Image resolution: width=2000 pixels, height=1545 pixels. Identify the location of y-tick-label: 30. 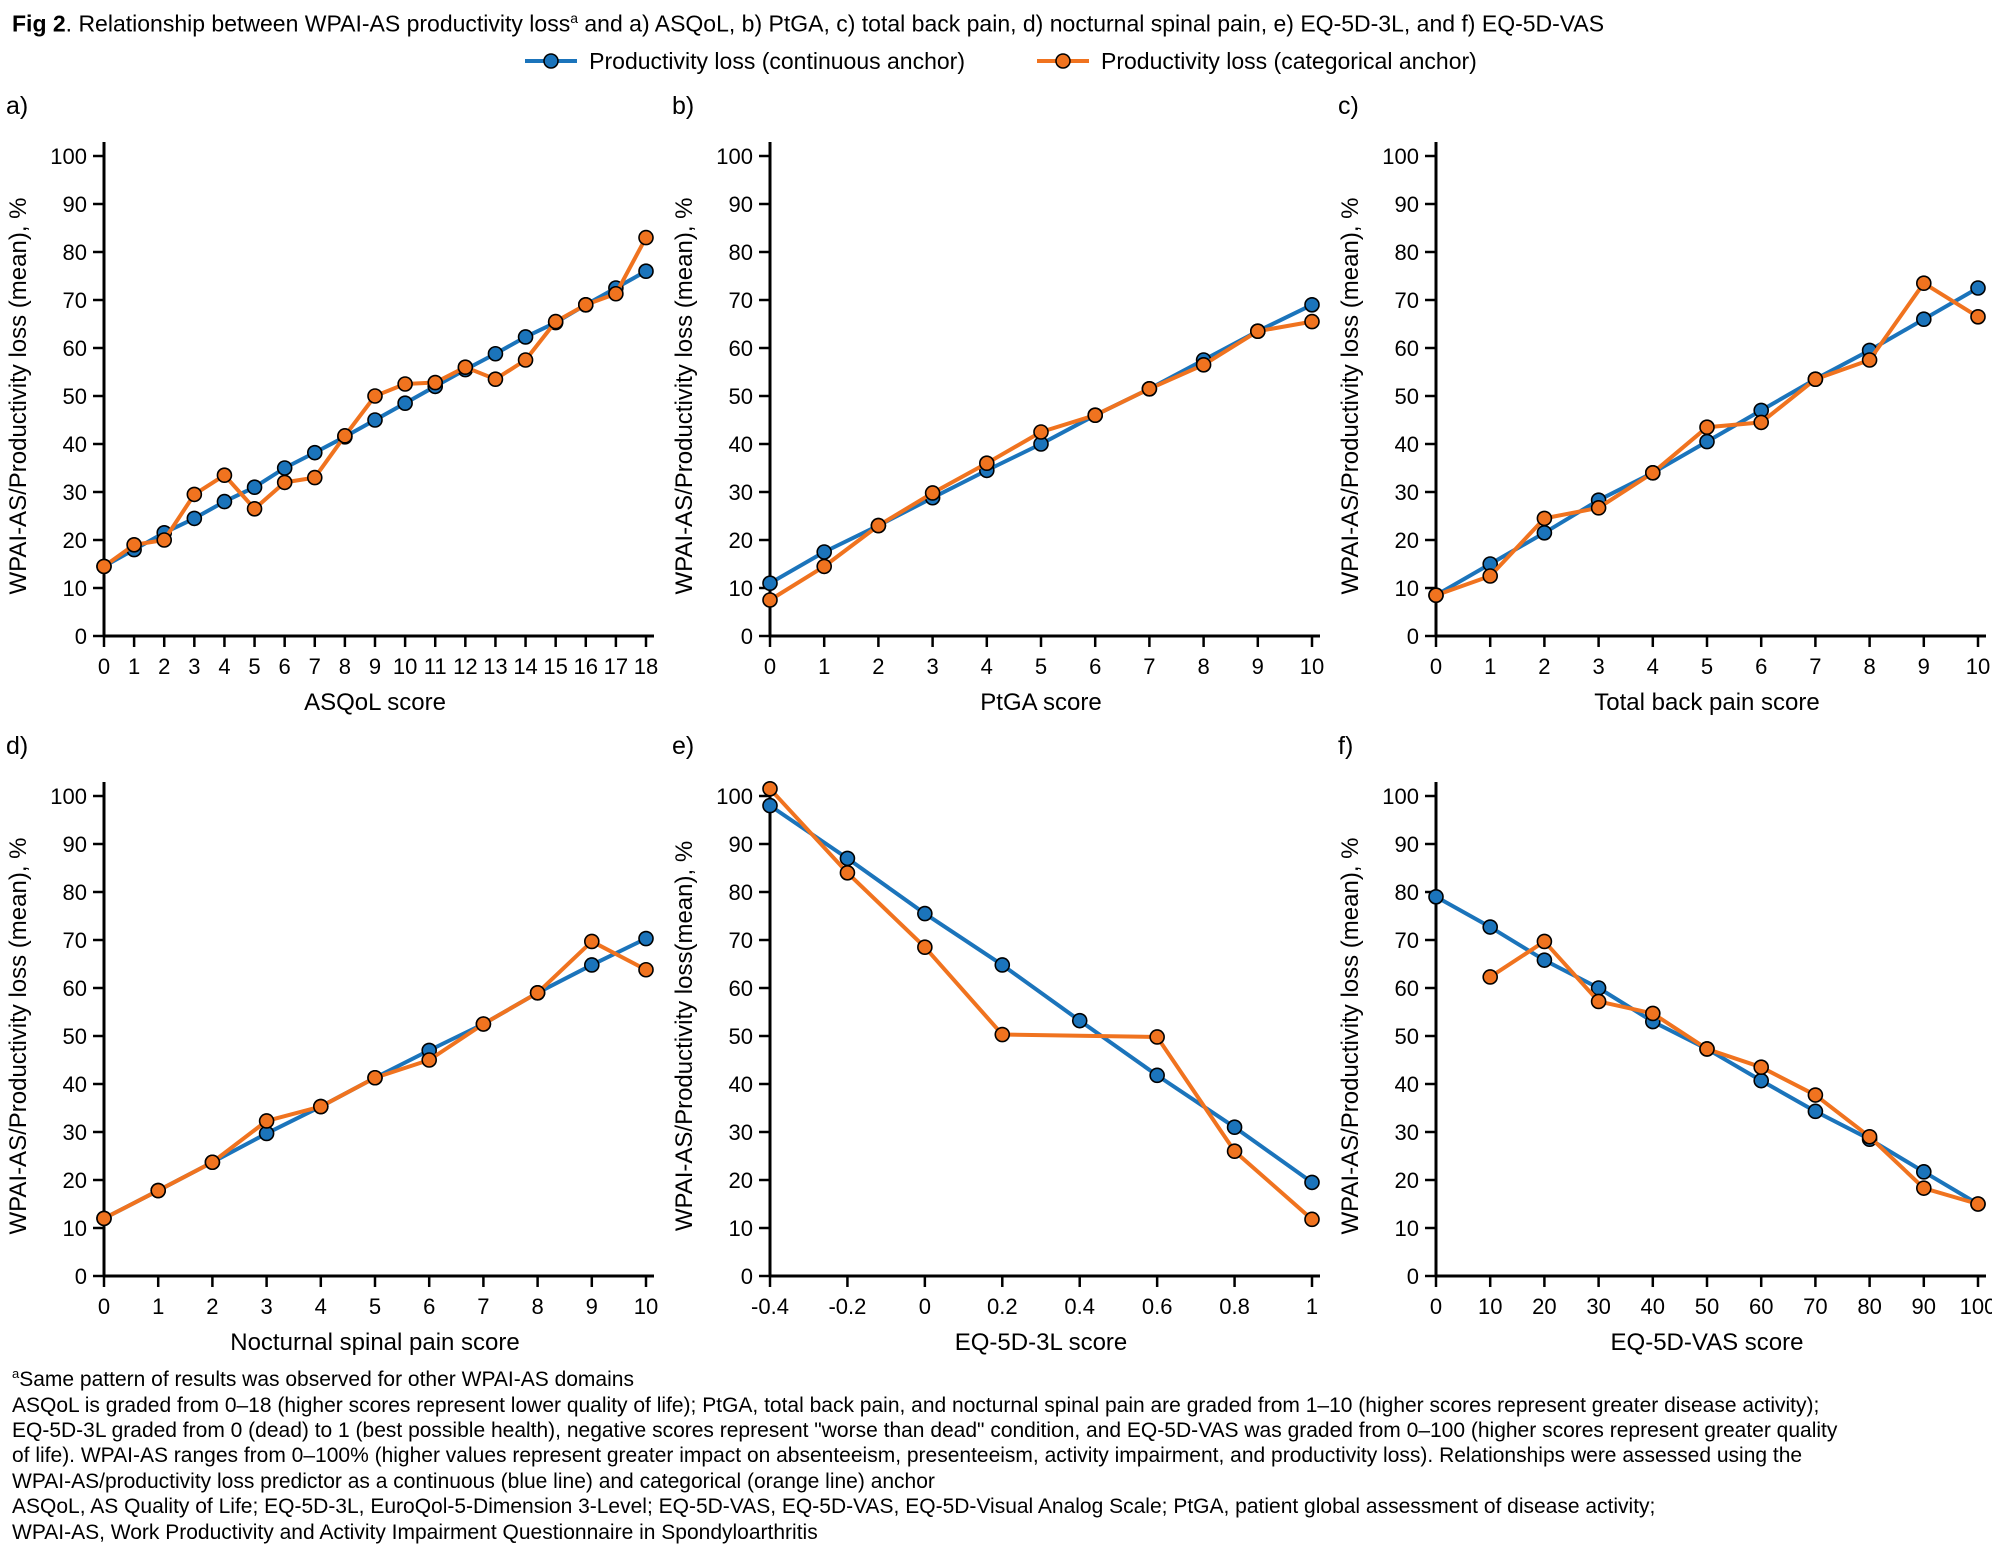
(1407, 1132).